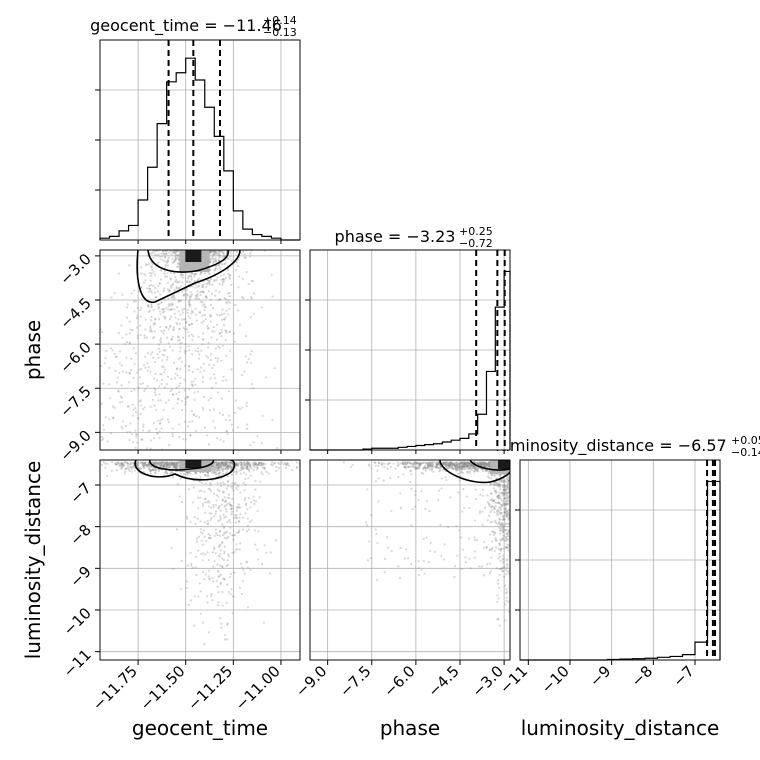 This screenshot has height=760, width=760. Describe the element at coordinates (618, 560) in the screenshot. I see `hist-panel-luminosity_distance` at that location.